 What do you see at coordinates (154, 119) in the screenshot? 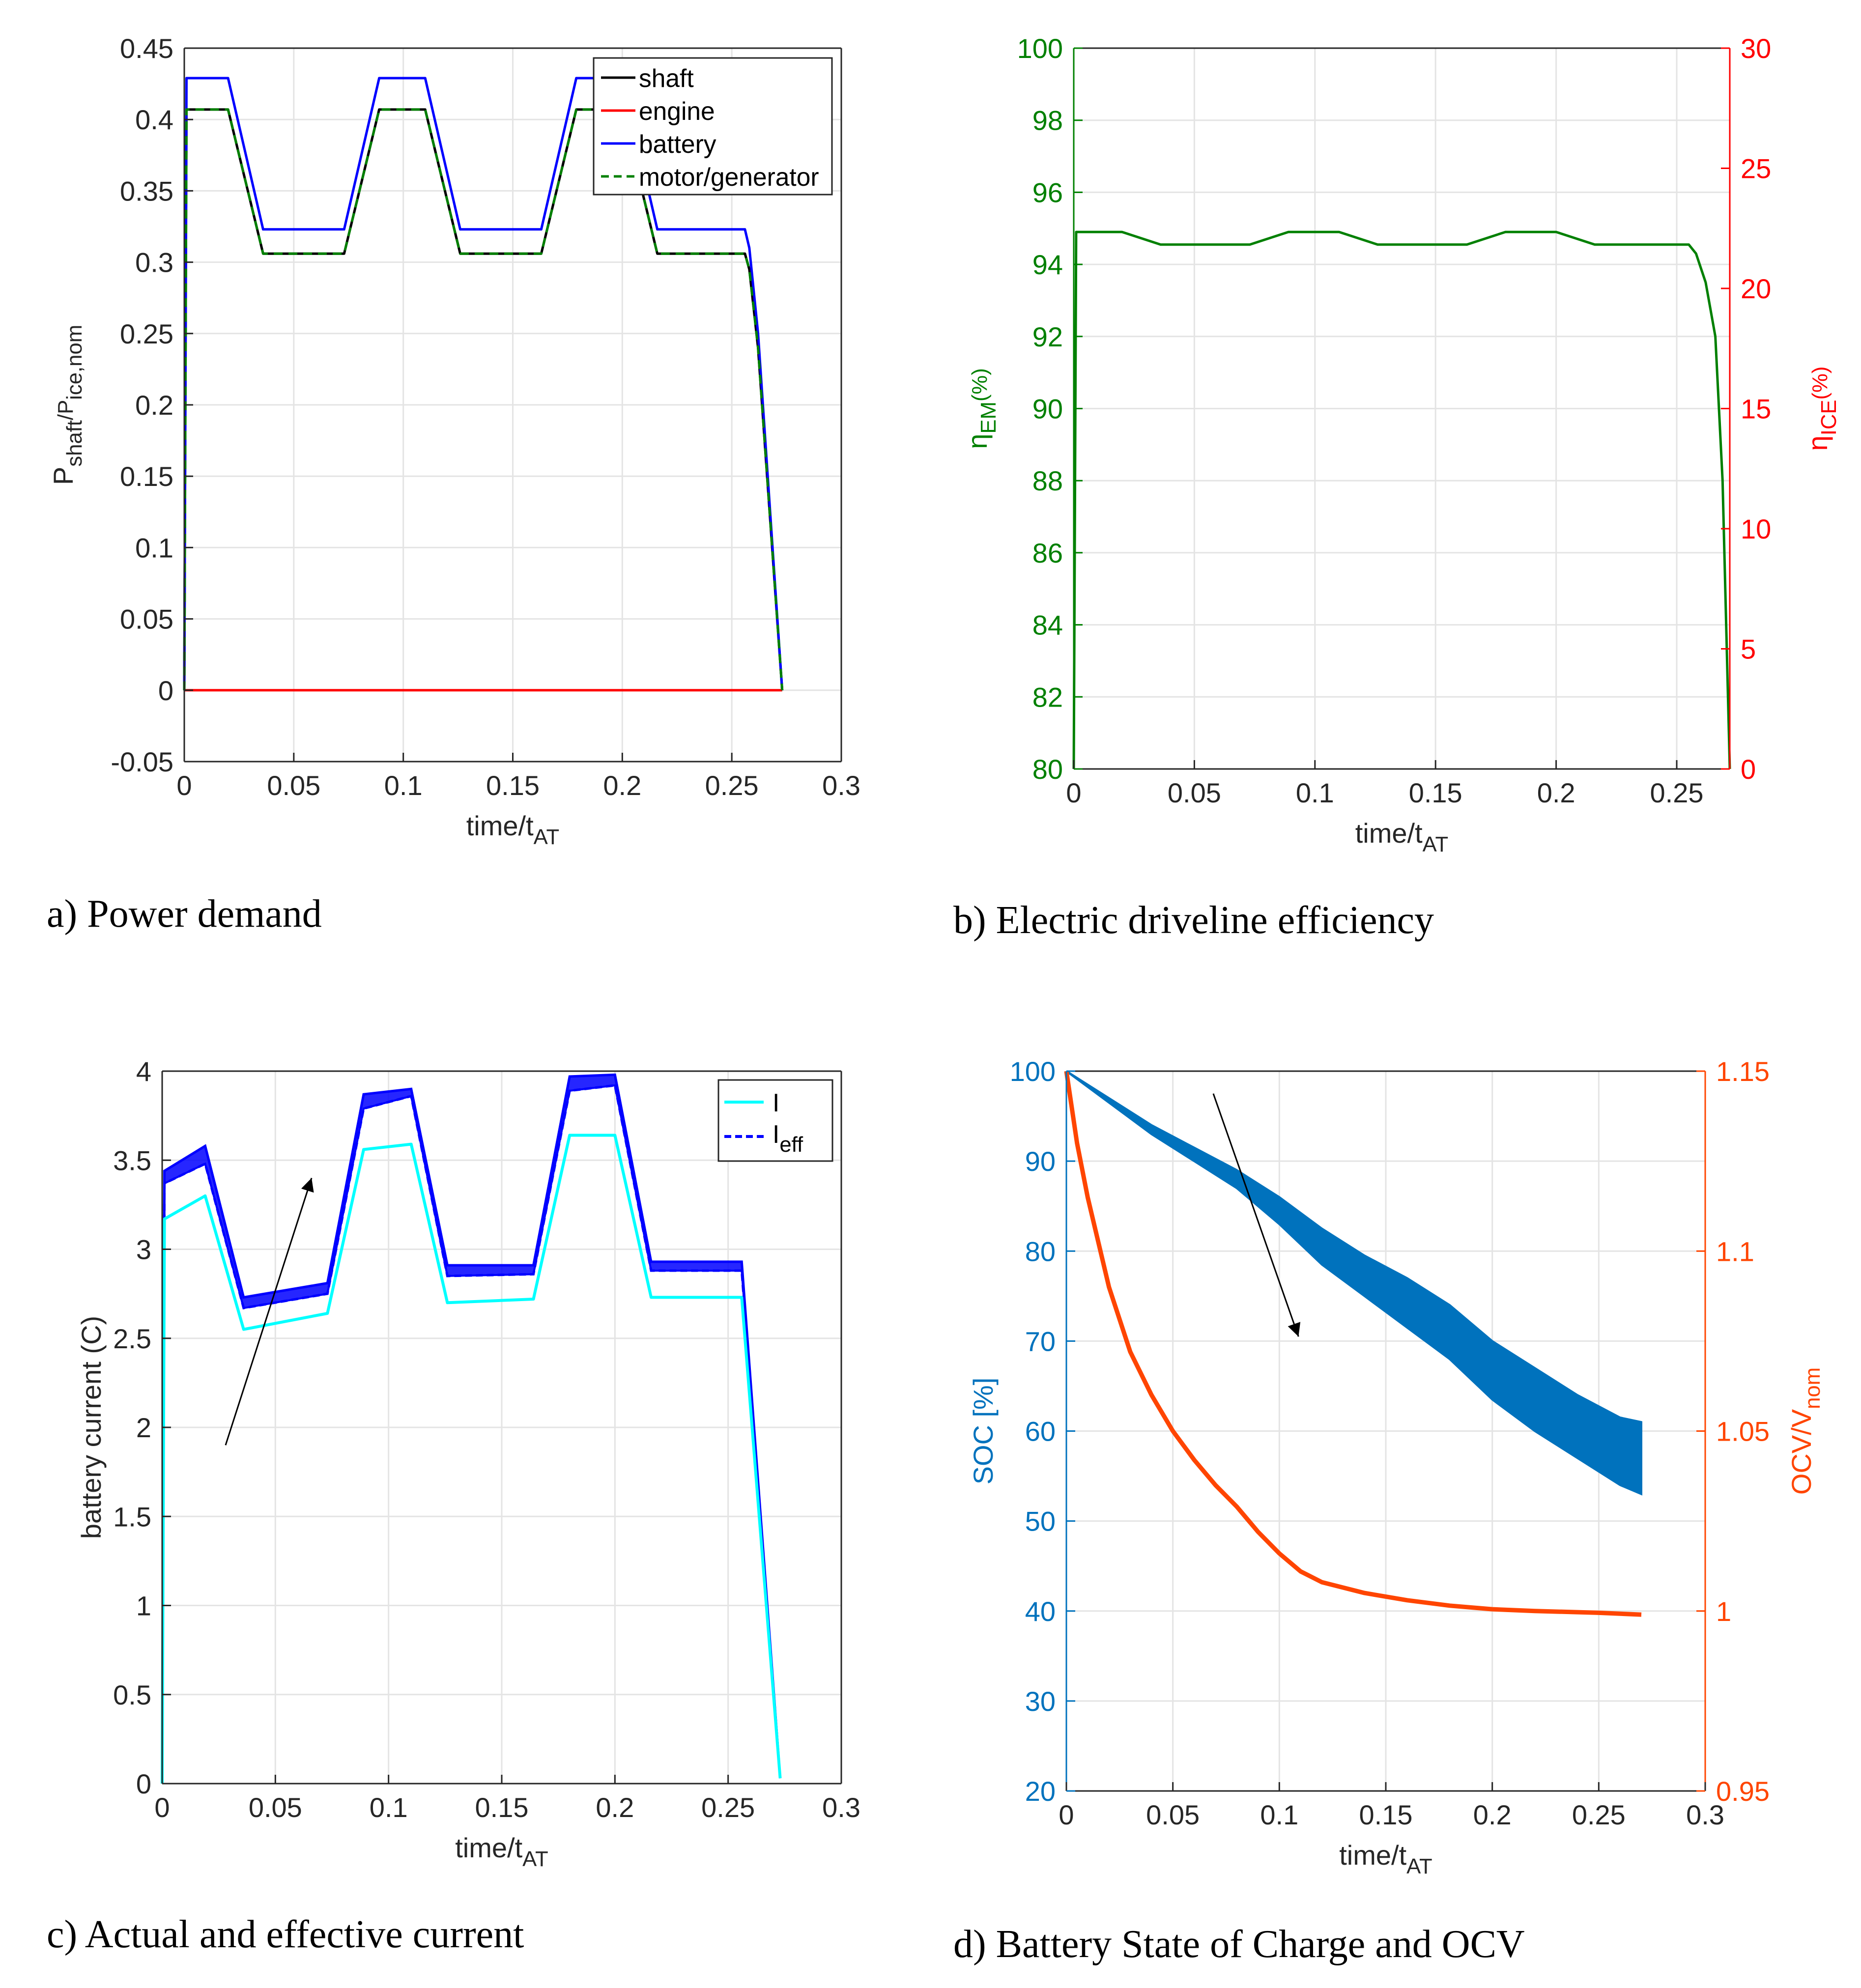
I see `a-ytick-label-9: 0.4` at bounding box center [154, 119].